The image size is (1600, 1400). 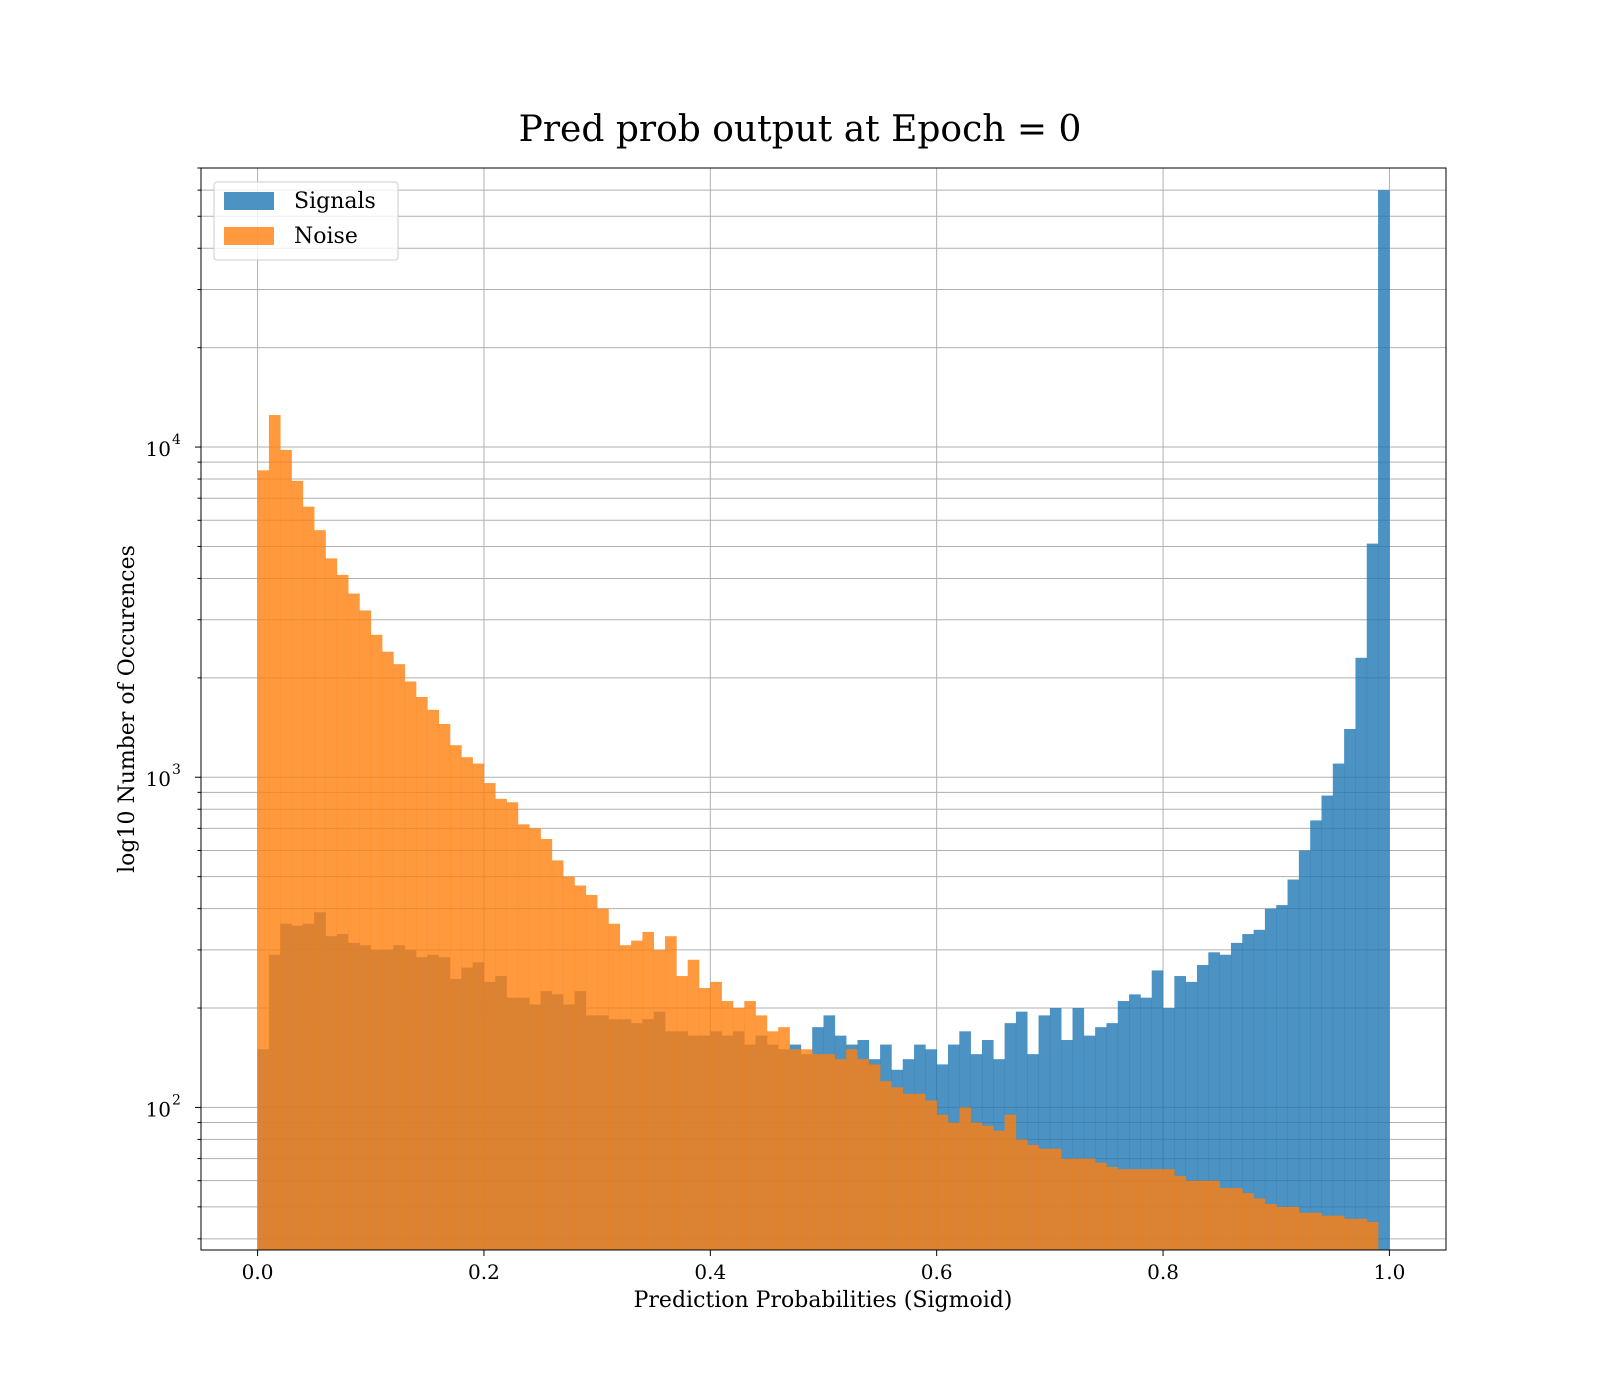 What do you see at coordinates (326, 236) in the screenshot?
I see `legend-label-noise: Noise` at bounding box center [326, 236].